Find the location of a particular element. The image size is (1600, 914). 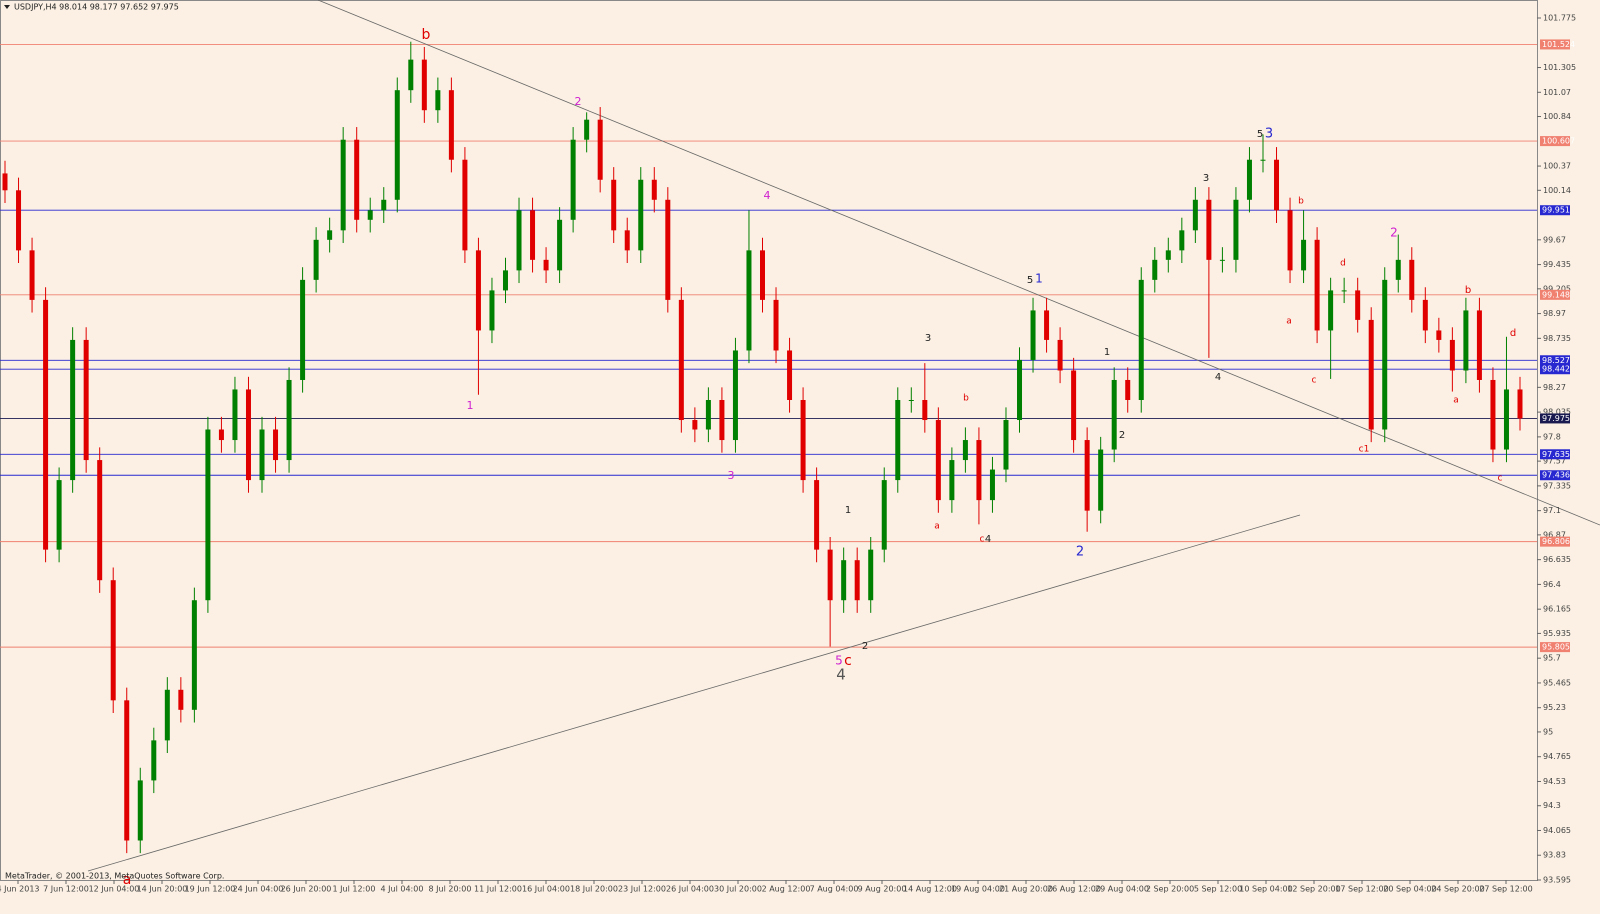

x-tick-label: 4 Jul 04:00 is located at coordinates (402, 889).